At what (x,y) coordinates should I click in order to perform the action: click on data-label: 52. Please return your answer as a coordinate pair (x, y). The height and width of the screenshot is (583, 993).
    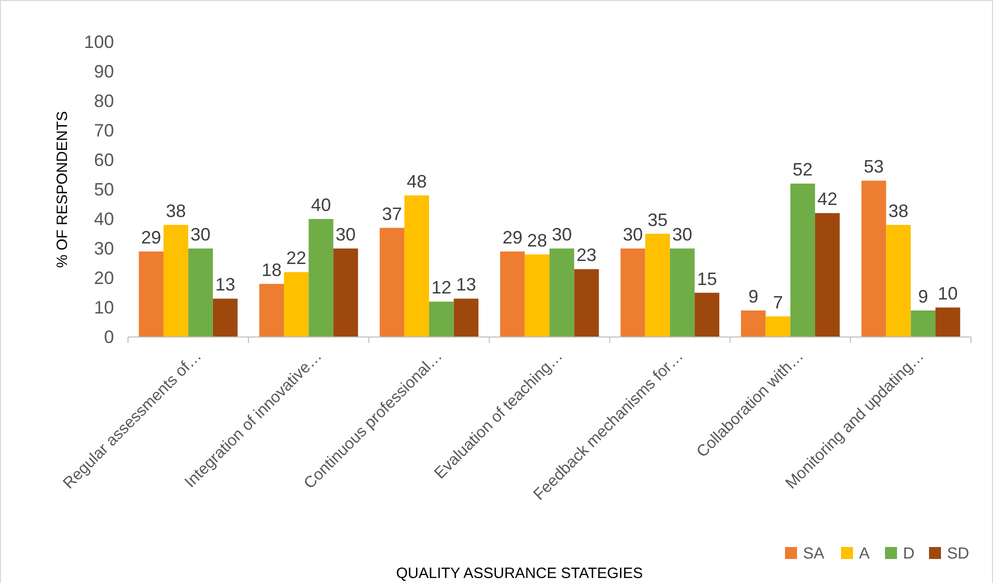
    Looking at the image, I should click on (802, 170).